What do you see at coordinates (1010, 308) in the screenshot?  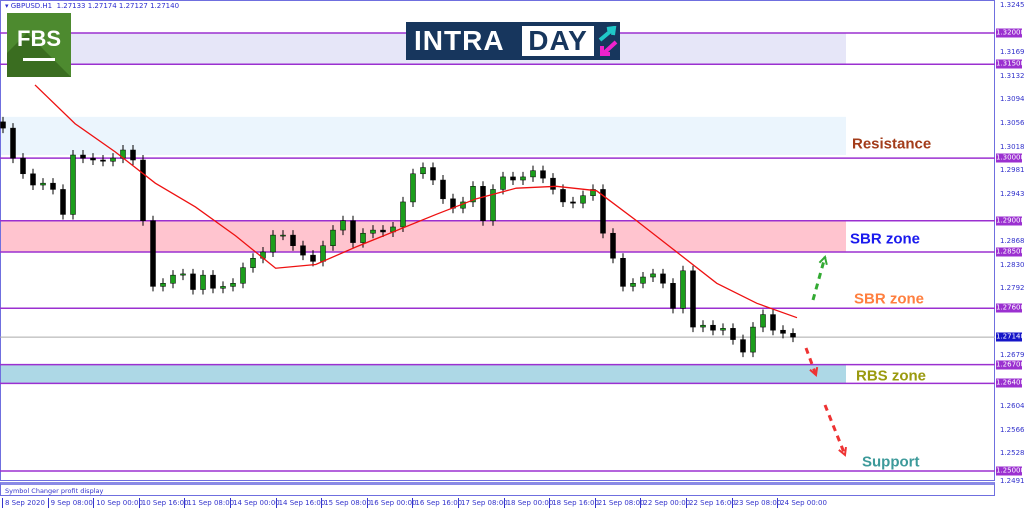 I see `level-price-tag: 1.27600` at bounding box center [1010, 308].